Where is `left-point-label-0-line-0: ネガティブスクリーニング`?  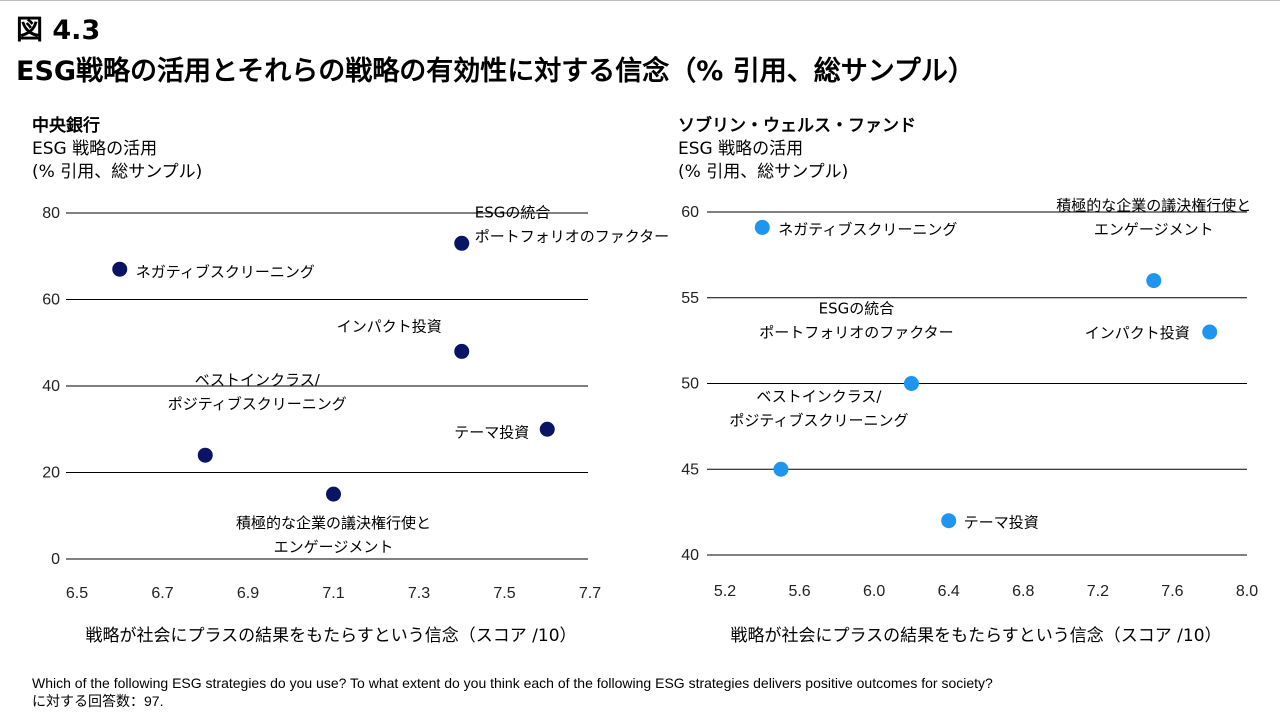 left-point-label-0-line-0: ネガティブスクリーニング is located at coordinates (225, 272).